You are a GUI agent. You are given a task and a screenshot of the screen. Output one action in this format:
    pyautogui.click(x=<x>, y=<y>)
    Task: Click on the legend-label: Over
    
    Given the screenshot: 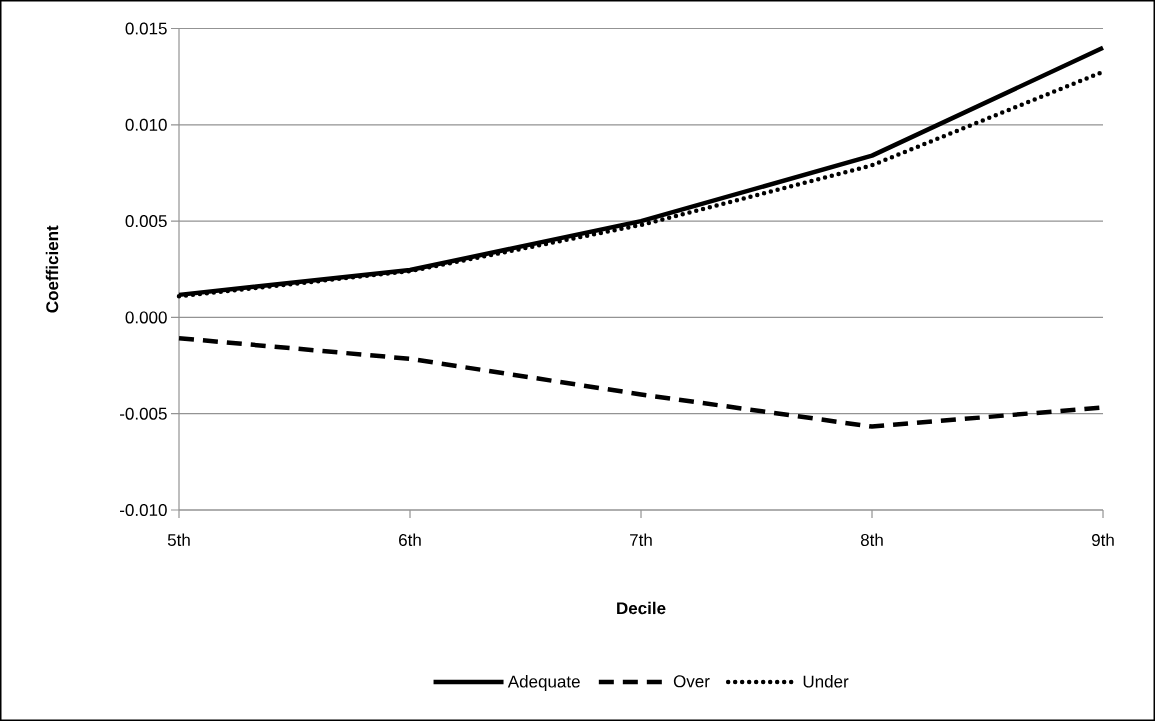 What is the action you would take?
    pyautogui.click(x=691, y=681)
    